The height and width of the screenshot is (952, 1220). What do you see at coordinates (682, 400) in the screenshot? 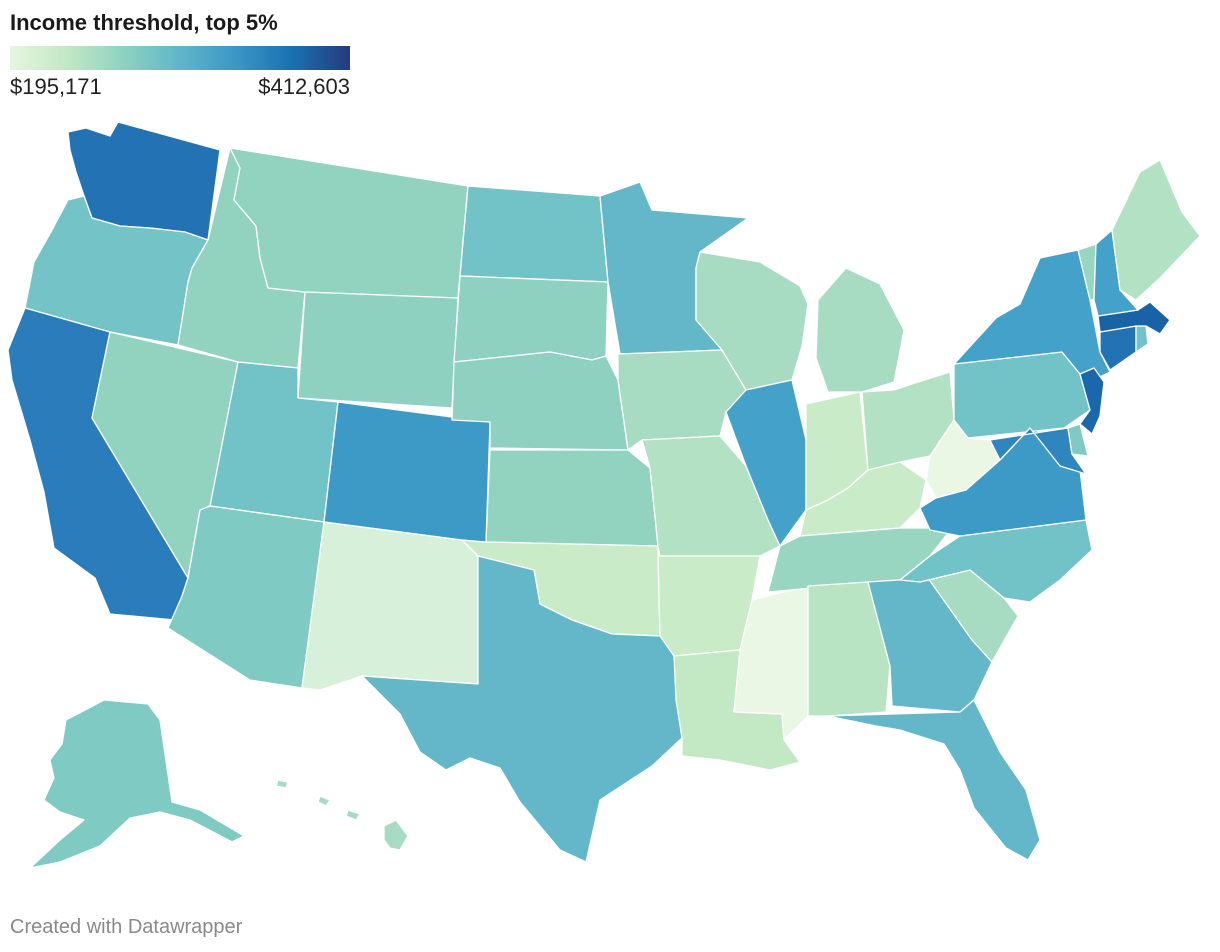
I see `state-iowa` at bounding box center [682, 400].